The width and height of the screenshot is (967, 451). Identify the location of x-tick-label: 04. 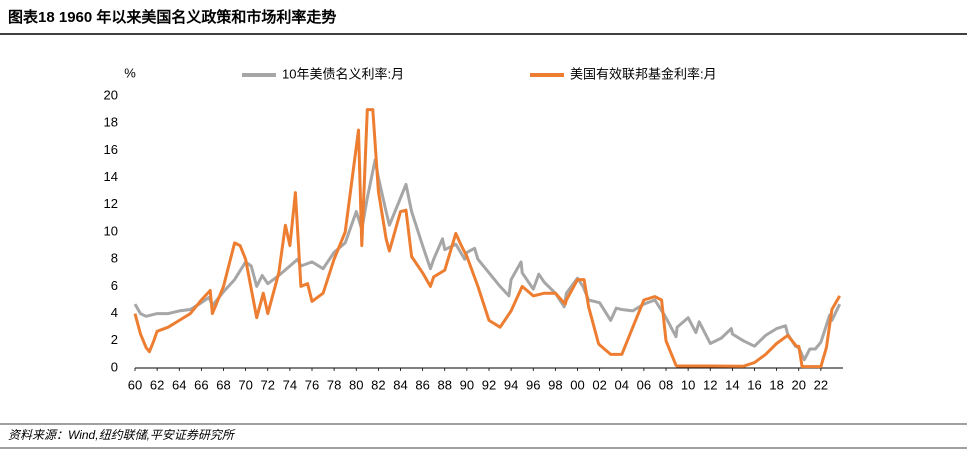
(622, 384).